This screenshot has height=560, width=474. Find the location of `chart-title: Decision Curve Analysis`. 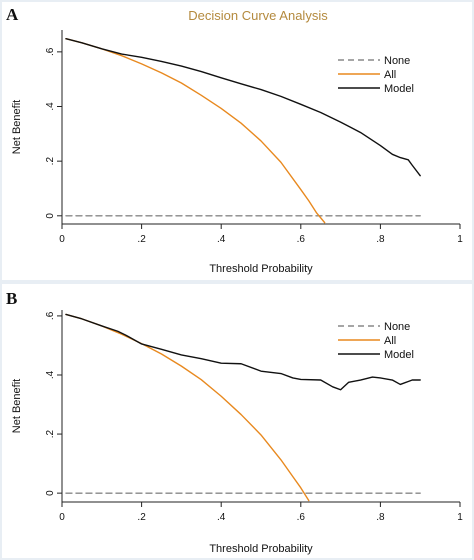

chart-title: Decision Curve Analysis is located at coordinates (258, 15).